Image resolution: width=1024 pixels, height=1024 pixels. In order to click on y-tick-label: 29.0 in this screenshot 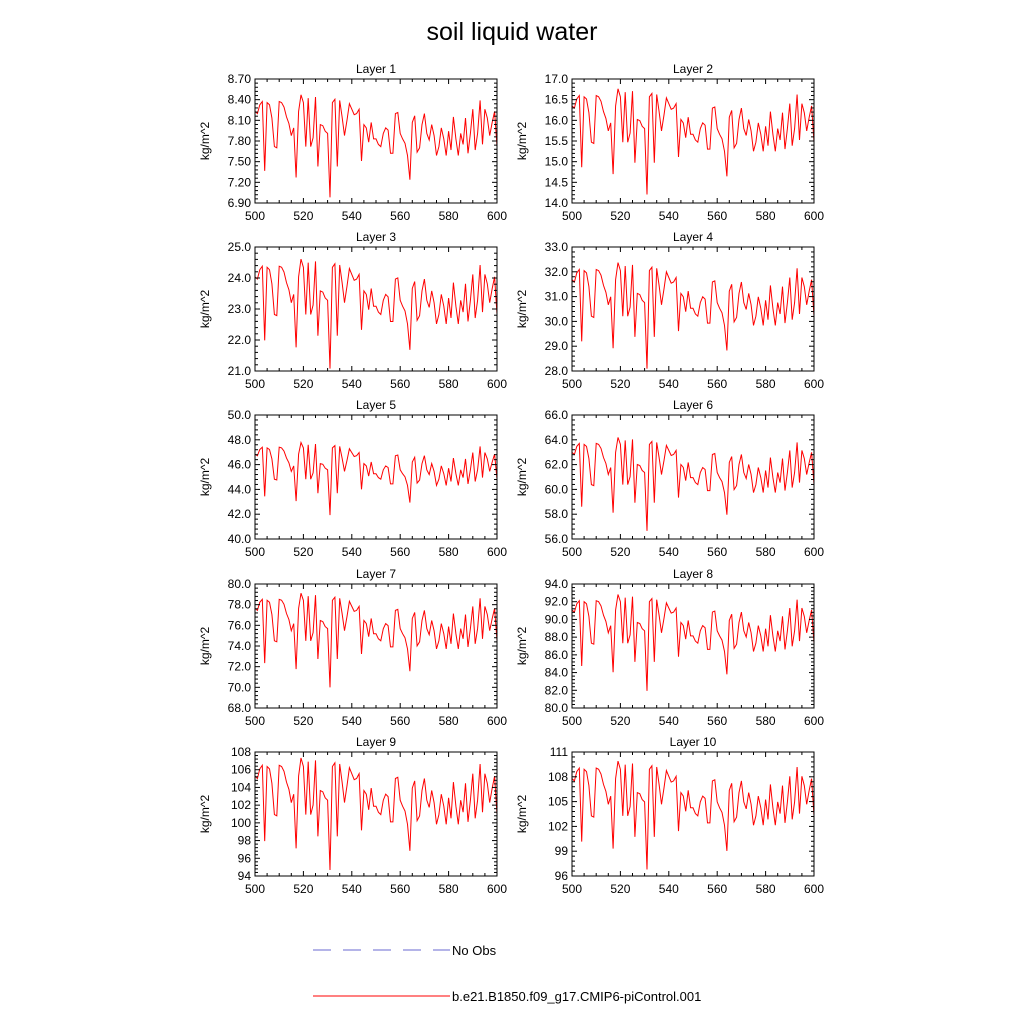, I will do `click(557, 346)`.